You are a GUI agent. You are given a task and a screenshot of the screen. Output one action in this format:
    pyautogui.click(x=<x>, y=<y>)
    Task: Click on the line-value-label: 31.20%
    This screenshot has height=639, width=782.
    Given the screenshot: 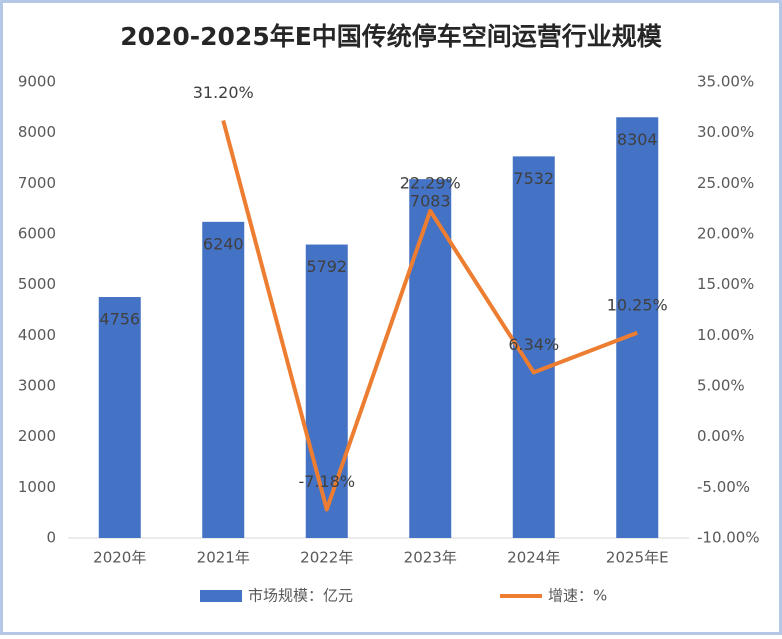 What is the action you would take?
    pyautogui.click(x=223, y=92)
    